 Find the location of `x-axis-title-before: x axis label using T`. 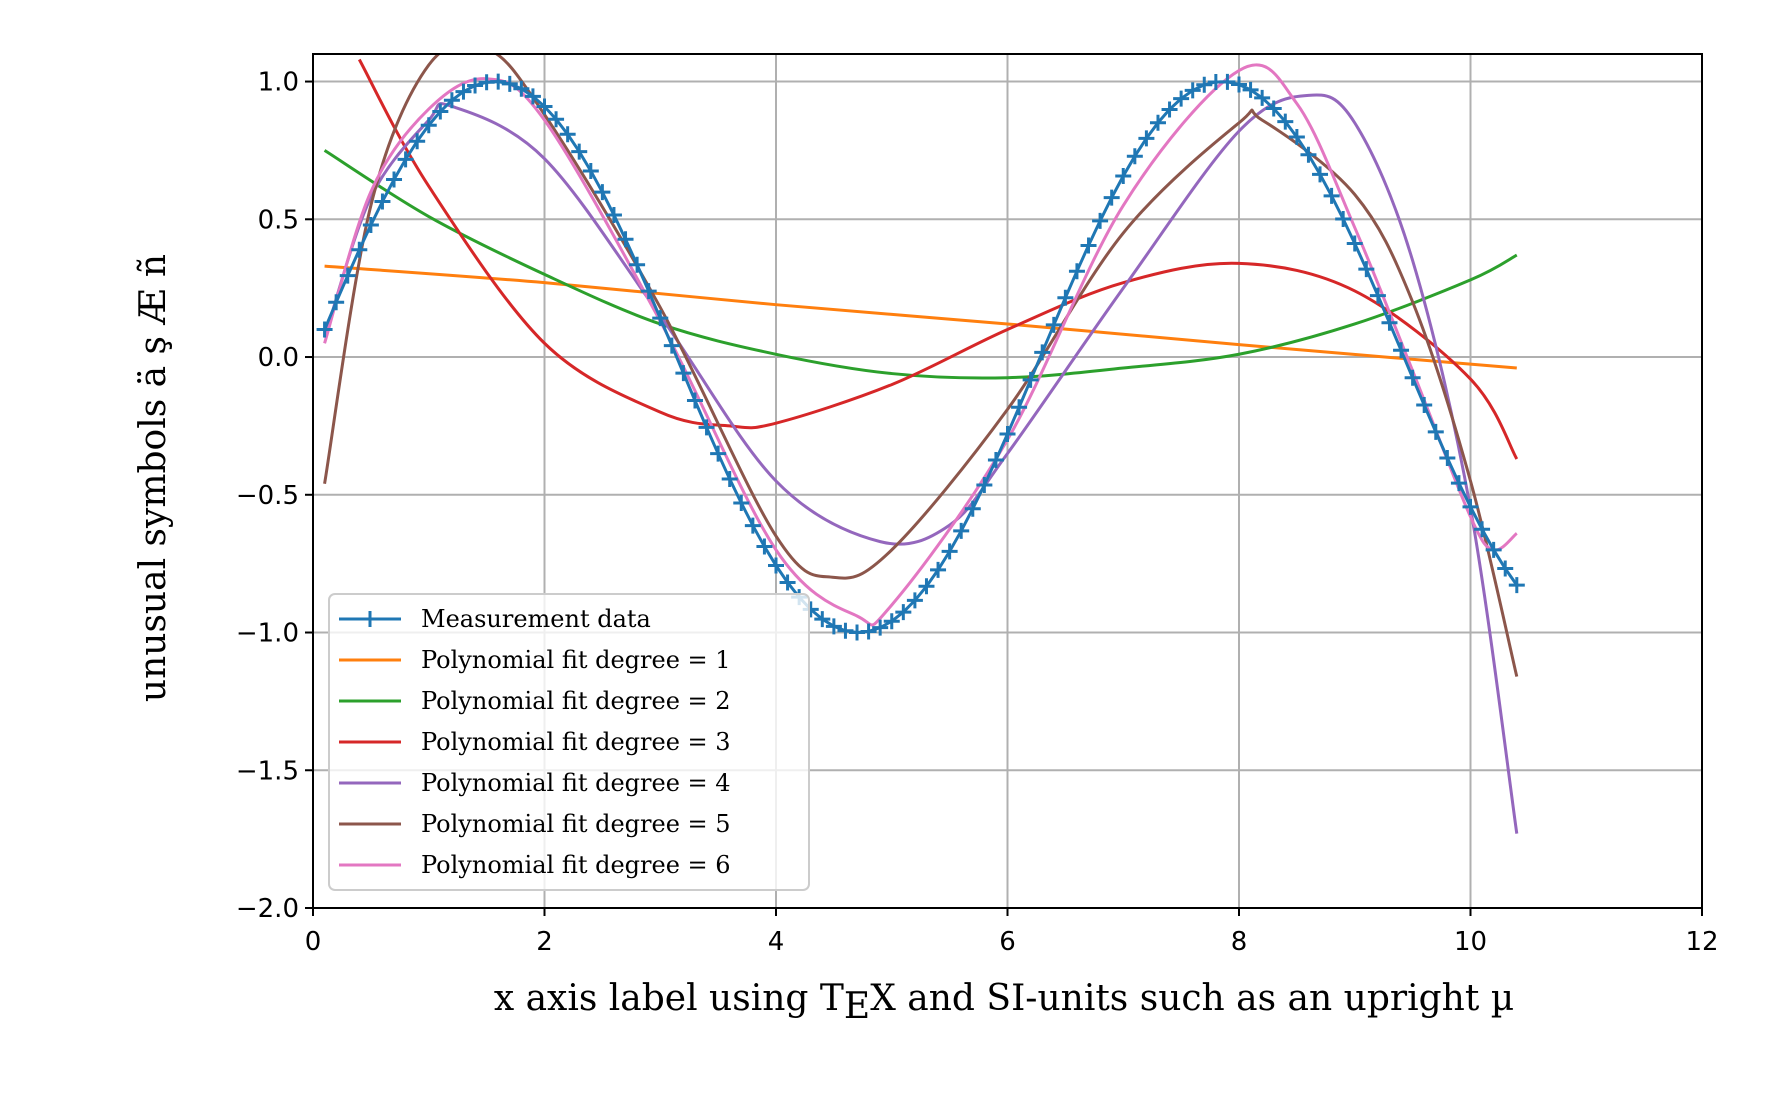

x-axis-title-before: x axis label using T is located at coordinates (669, 998).